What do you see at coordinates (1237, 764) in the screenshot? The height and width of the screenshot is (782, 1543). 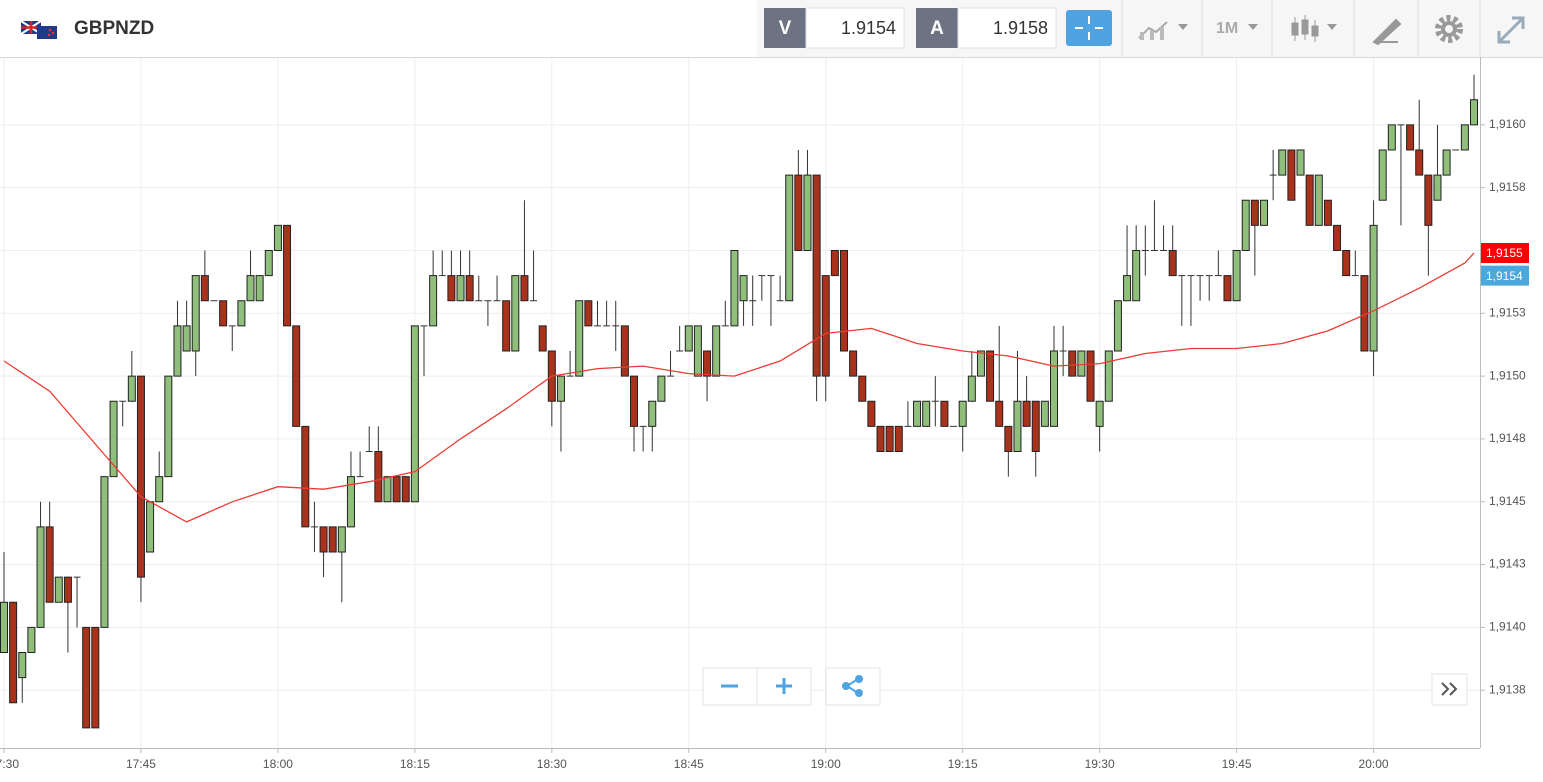 I see `x-tick-label: 19:45` at bounding box center [1237, 764].